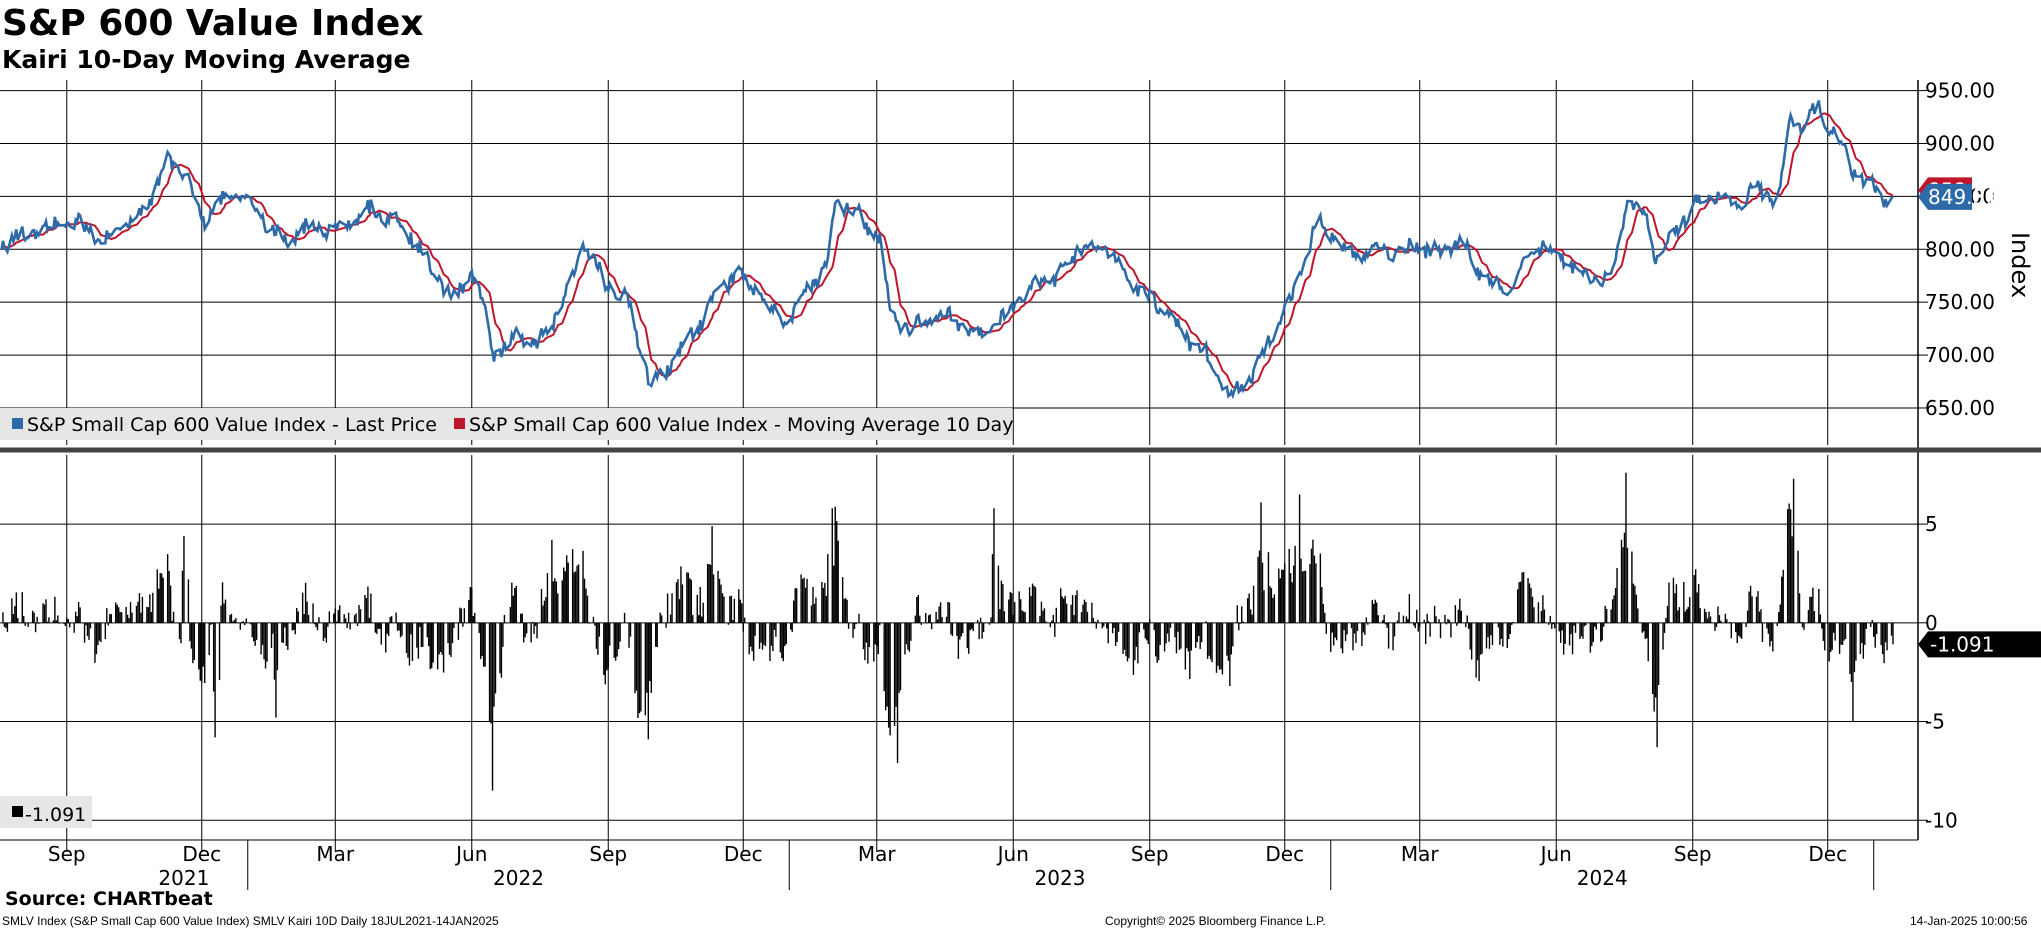 The image size is (2041, 932). I want to click on kairi-last-value-shape, so click(1979, 644).